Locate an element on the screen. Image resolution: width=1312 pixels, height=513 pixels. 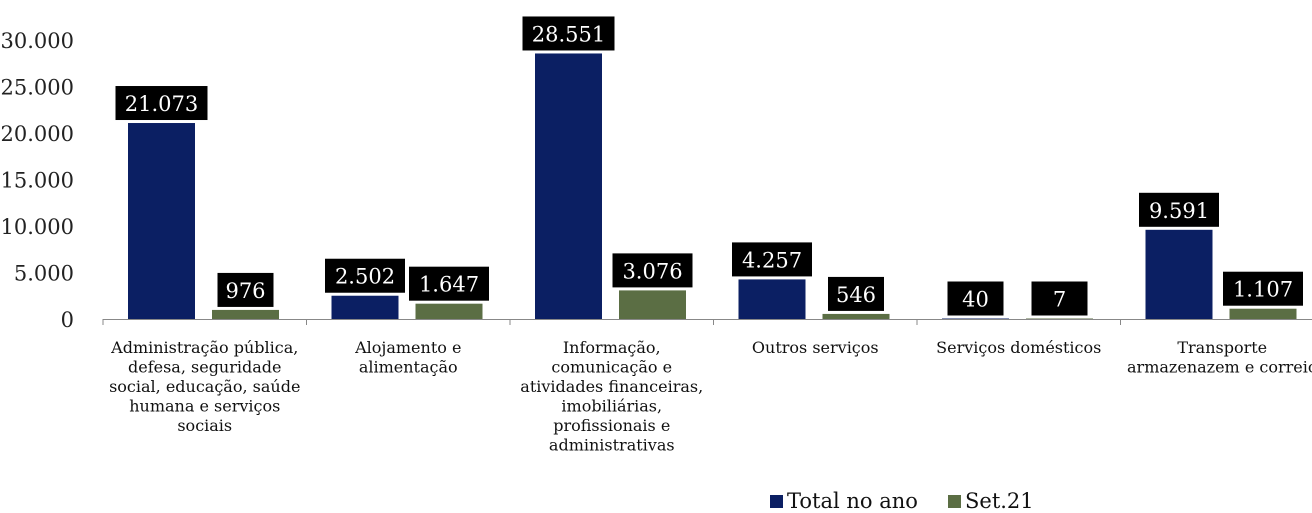
category-label: Serviços domésticos is located at coordinates (1018, 347).